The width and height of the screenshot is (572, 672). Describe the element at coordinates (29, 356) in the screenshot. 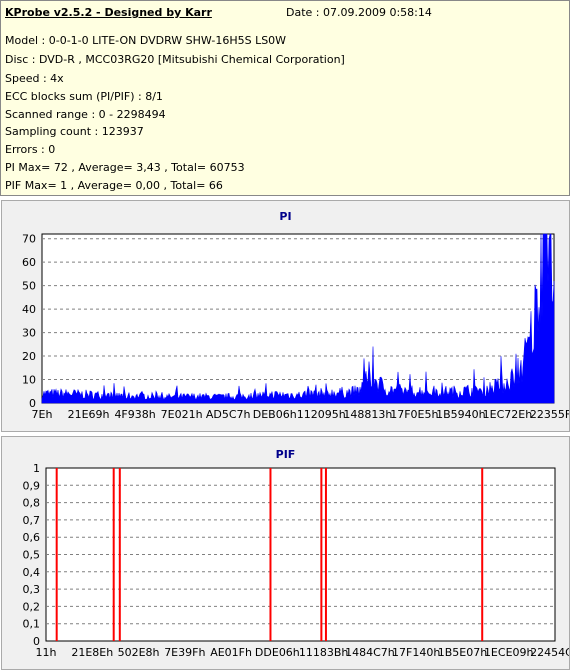

I see `pi-y-tick-label: 20` at that location.